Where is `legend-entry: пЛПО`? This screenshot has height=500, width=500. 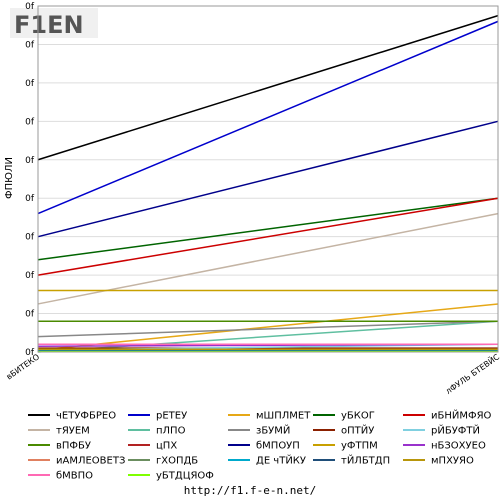
legend-entry: пЛПО is located at coordinates (171, 431).